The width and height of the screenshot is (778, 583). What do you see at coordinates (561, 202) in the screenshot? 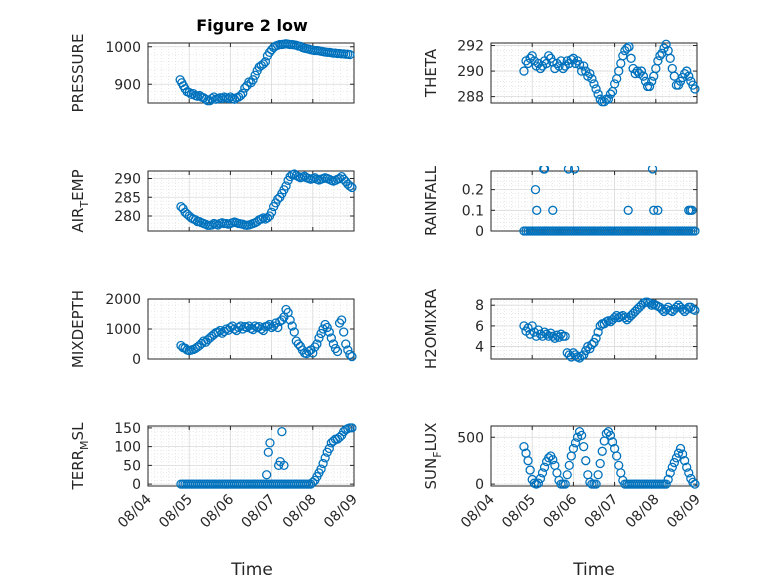
I see `subplot-rainfall: 0 0.1 0.2 RAINFALL` at bounding box center [561, 202].